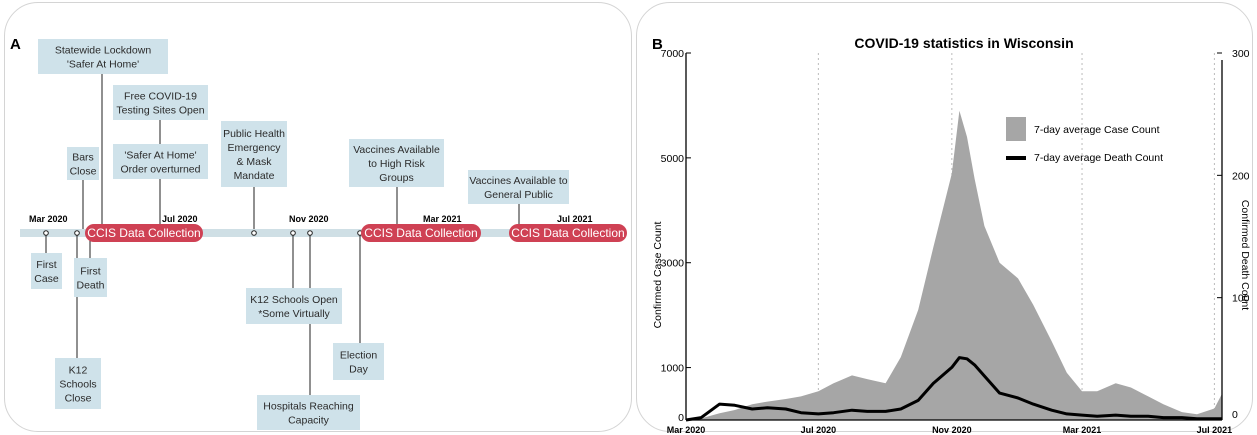  I want to click on event-first-case-line: Case, so click(46, 279).